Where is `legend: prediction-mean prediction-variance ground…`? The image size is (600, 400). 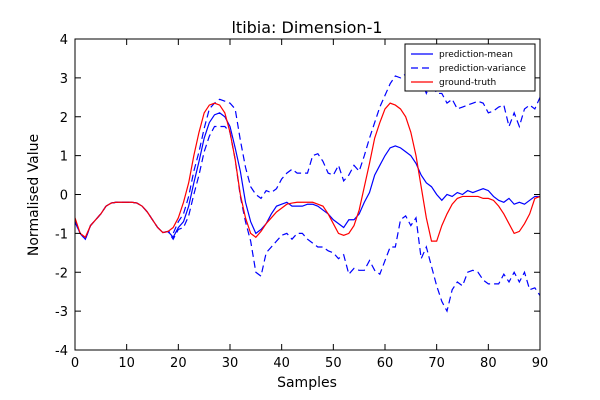 legend: prediction-mean prediction-variance ground… is located at coordinates (470, 67).